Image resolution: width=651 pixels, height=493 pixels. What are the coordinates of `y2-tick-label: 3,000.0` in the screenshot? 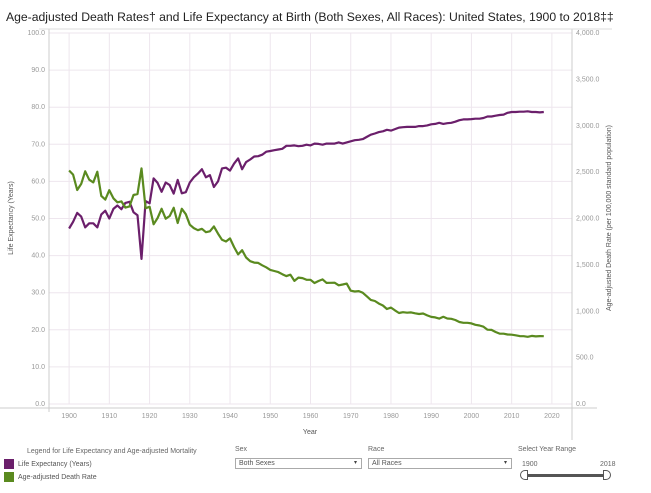 It's located at (587, 126).